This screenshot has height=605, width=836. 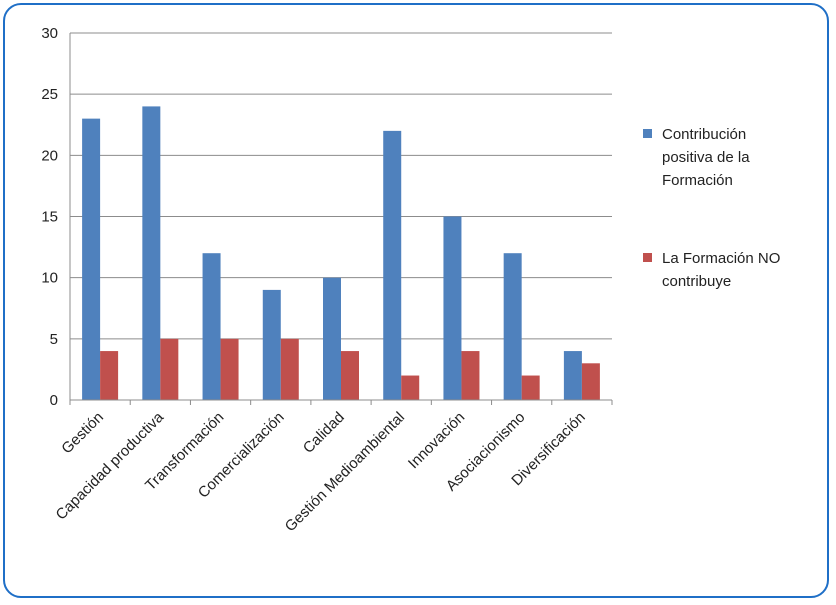 I want to click on x-category-label: Calidad, so click(x=324, y=433).